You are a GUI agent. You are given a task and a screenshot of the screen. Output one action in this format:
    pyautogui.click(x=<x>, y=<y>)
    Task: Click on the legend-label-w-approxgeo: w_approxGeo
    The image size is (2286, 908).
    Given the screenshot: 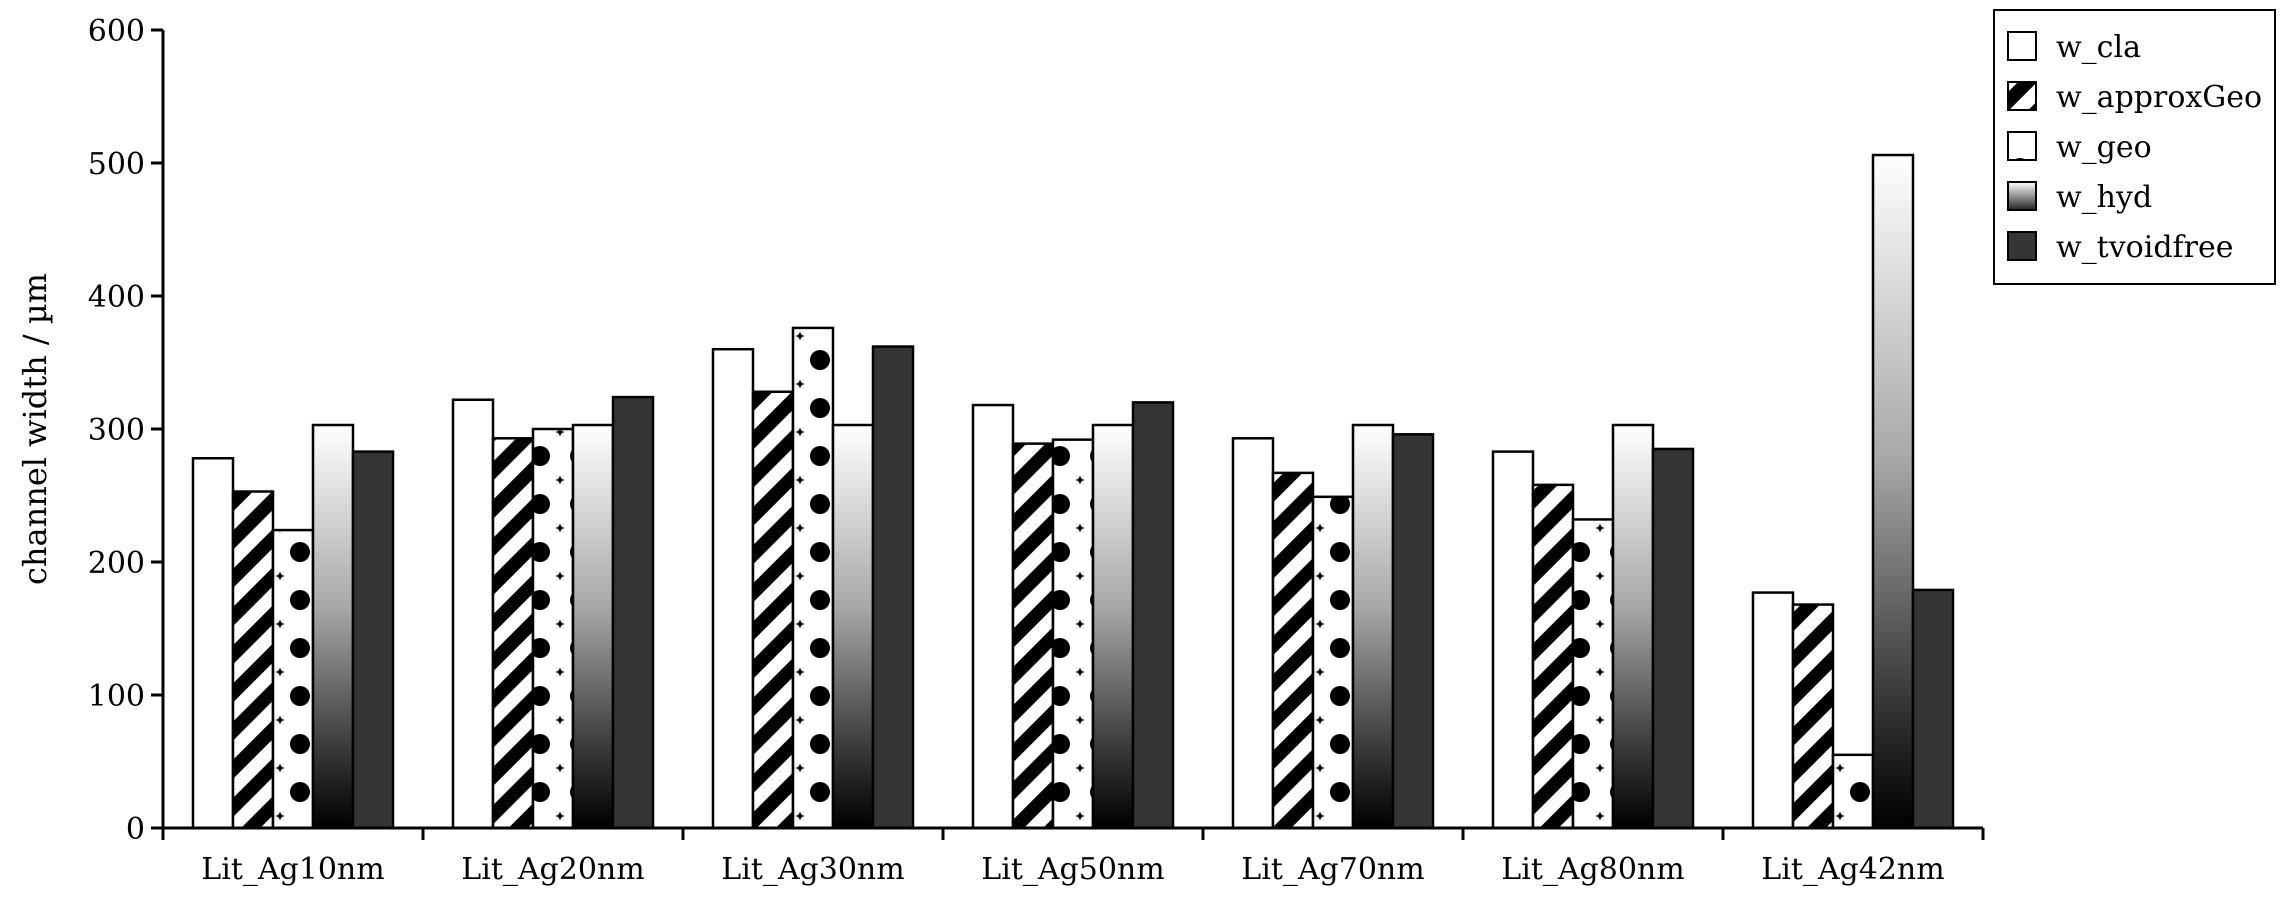 What is the action you would take?
    pyautogui.click(x=2159, y=97)
    